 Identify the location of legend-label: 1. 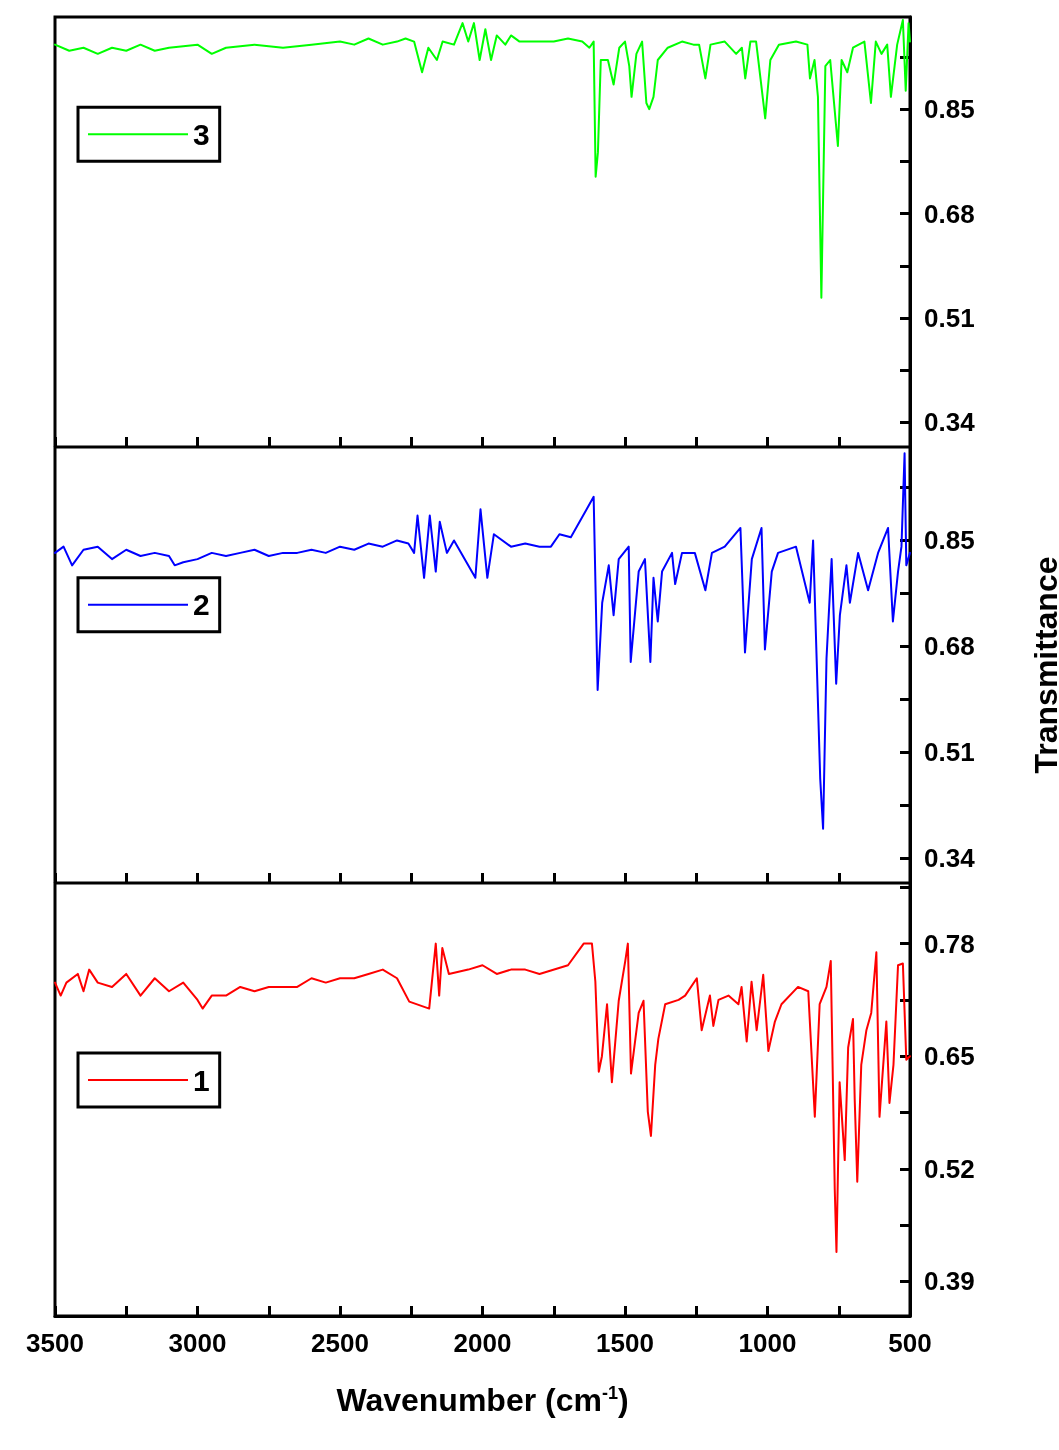
(201, 1080).